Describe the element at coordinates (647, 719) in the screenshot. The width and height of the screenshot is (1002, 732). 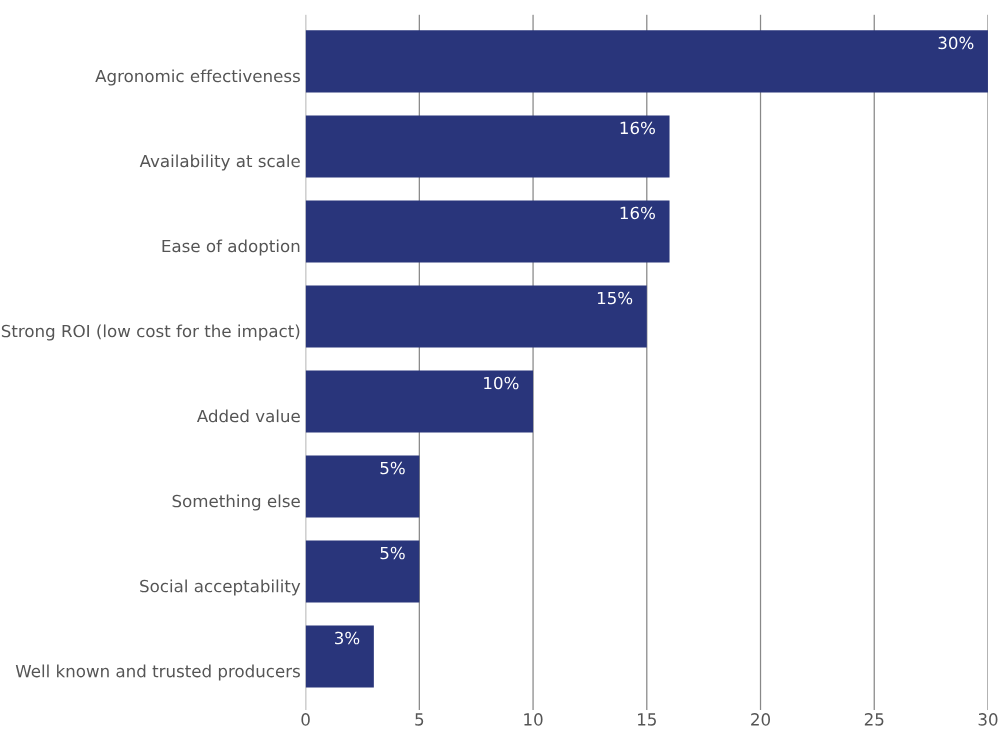
I see `x-tick-label: 15` at that location.